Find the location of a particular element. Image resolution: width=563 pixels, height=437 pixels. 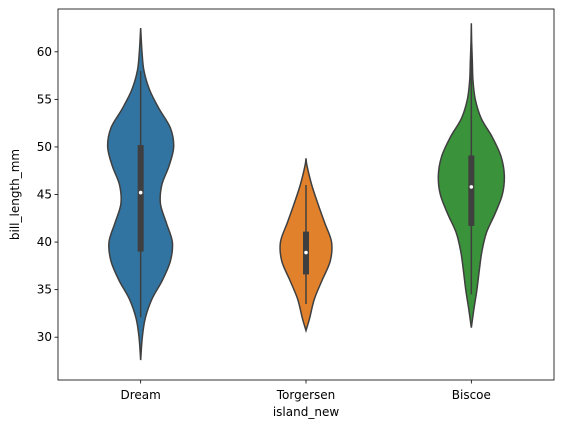

x-axis-label: island_new is located at coordinates (306, 412).